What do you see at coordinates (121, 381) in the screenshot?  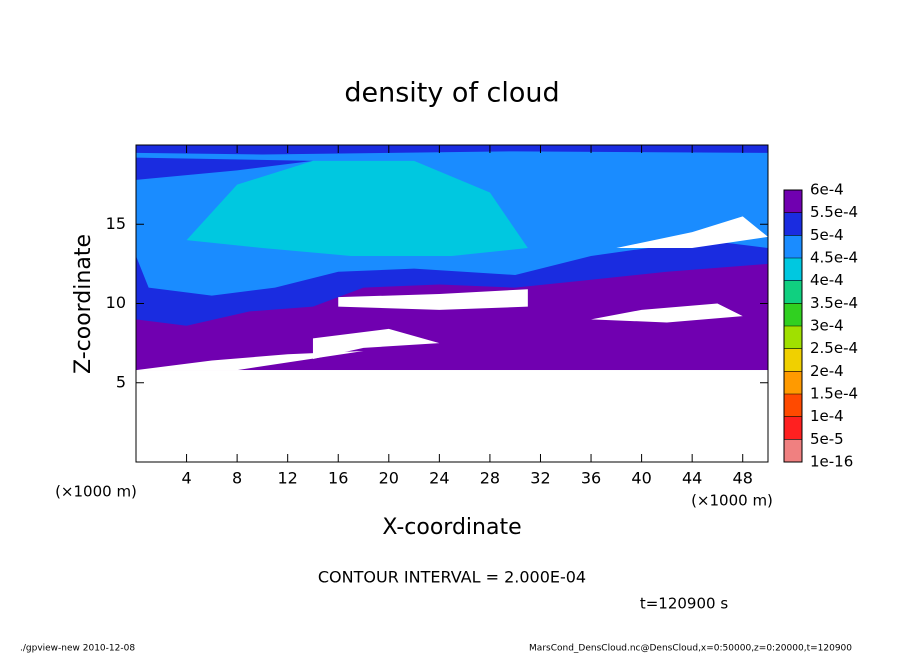 I see `y-tick-label: 5` at bounding box center [121, 381].